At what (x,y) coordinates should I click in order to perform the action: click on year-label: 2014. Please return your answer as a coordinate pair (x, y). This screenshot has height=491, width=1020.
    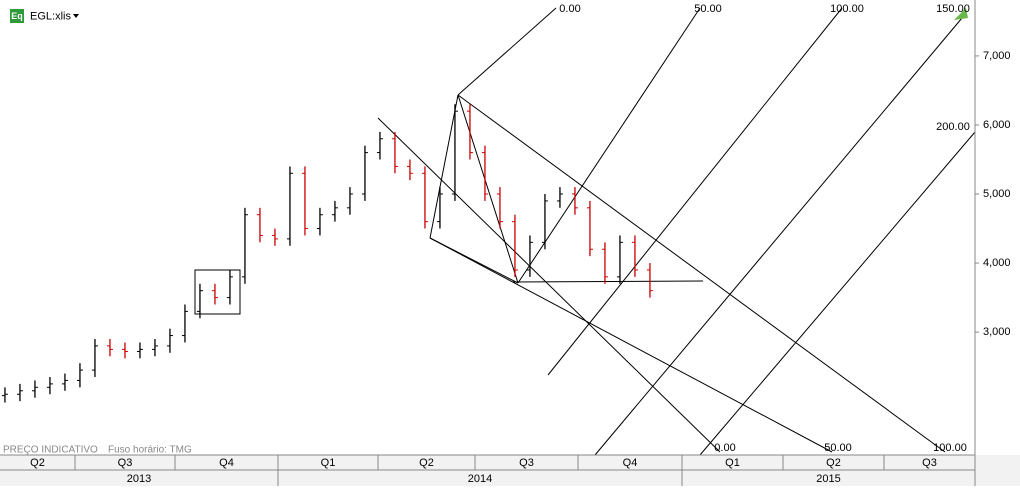
    Looking at the image, I should click on (480, 479).